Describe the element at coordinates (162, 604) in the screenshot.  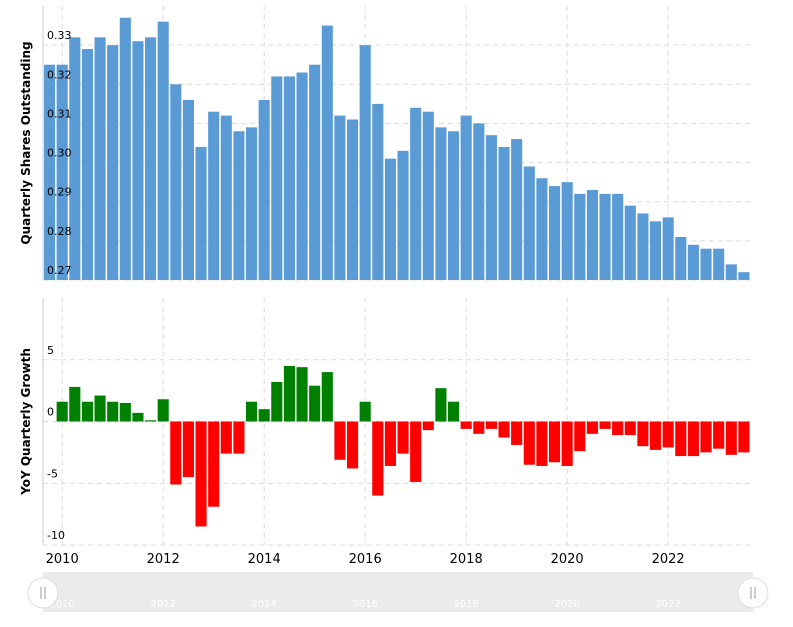
I see `navigator-label: 2012` at that location.